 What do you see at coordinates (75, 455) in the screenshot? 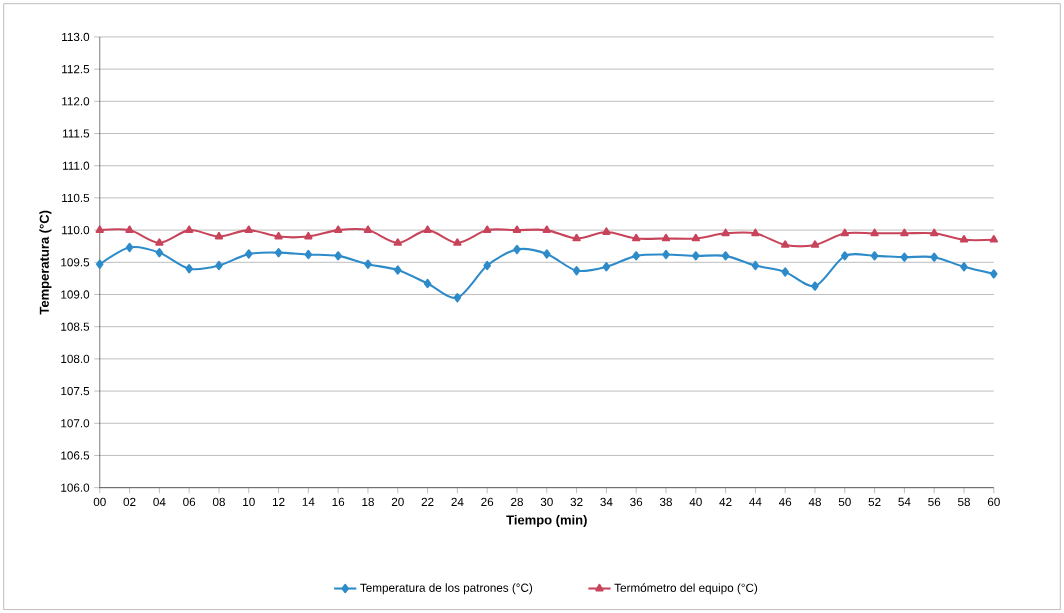
I see `y-tick-label: 106.5` at bounding box center [75, 455].